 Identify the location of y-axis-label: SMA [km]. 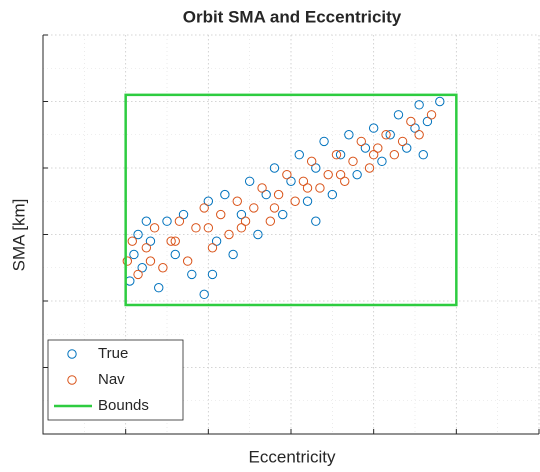
(18, 235).